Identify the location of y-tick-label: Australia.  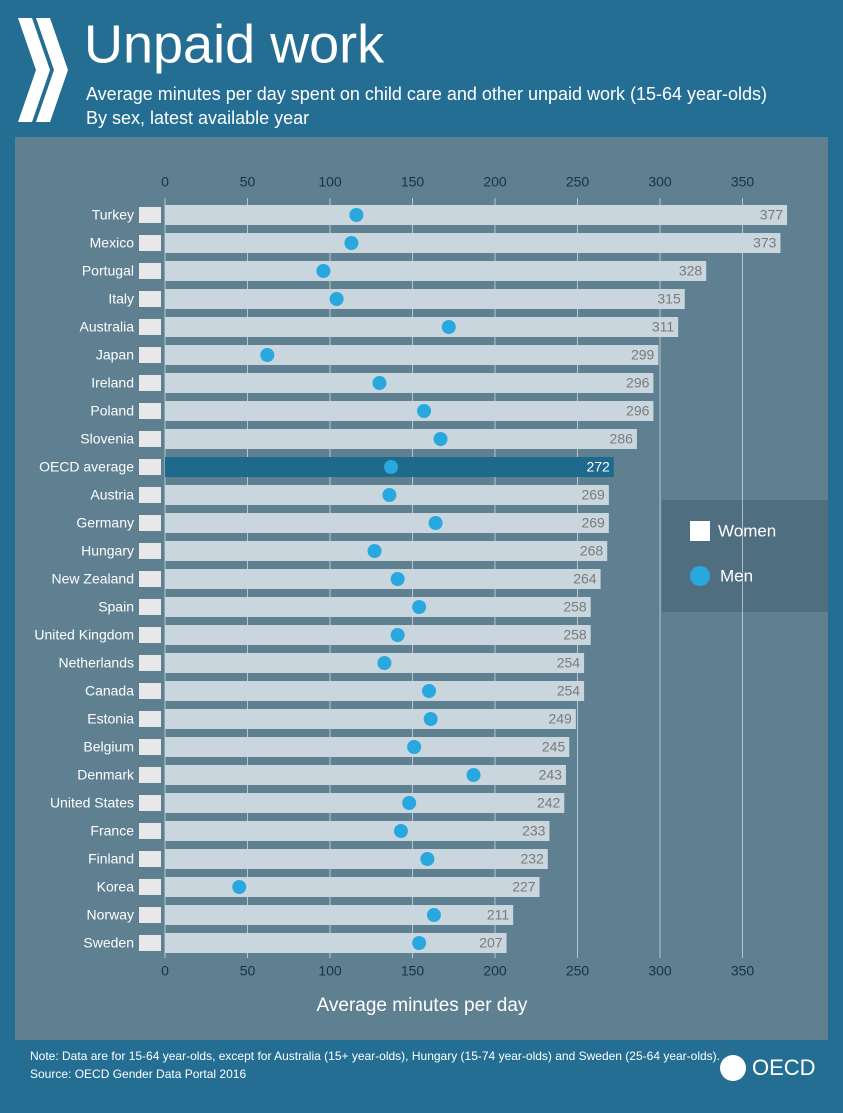
(107, 327).